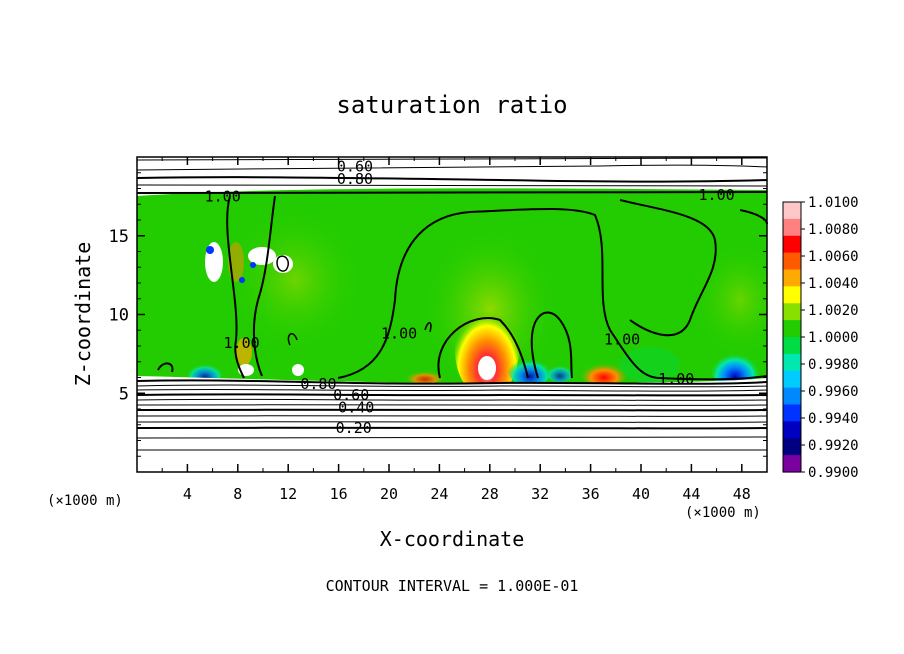 The height and width of the screenshot is (654, 904). I want to click on x-tick-label: 4, so click(187, 494).